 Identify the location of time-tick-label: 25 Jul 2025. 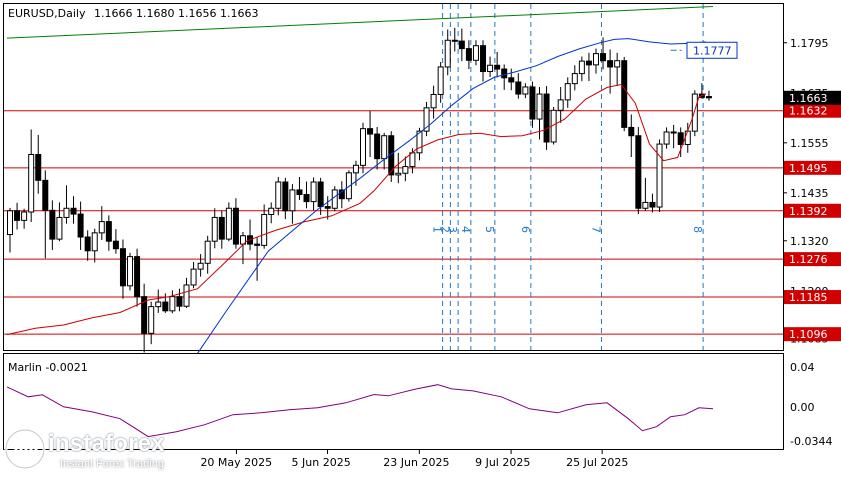
(597, 462).